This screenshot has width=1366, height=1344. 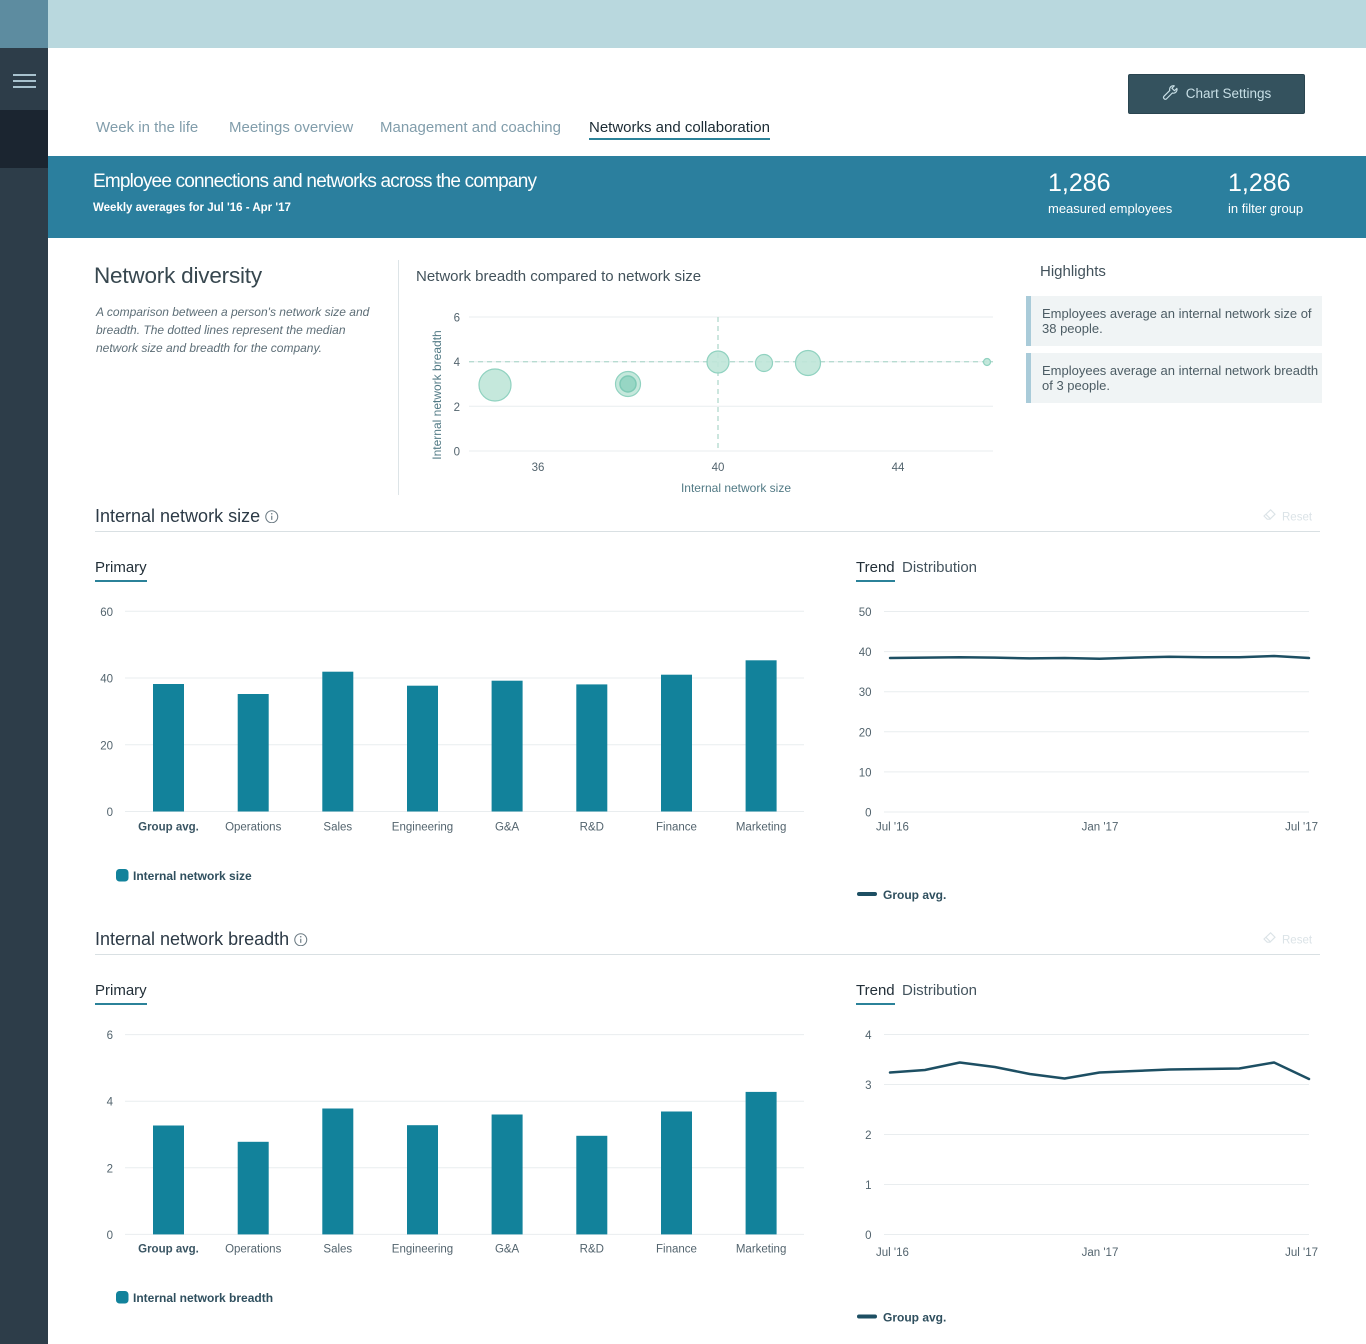 What do you see at coordinates (538, 468) in the screenshot?
I see `svg-text: 36` at bounding box center [538, 468].